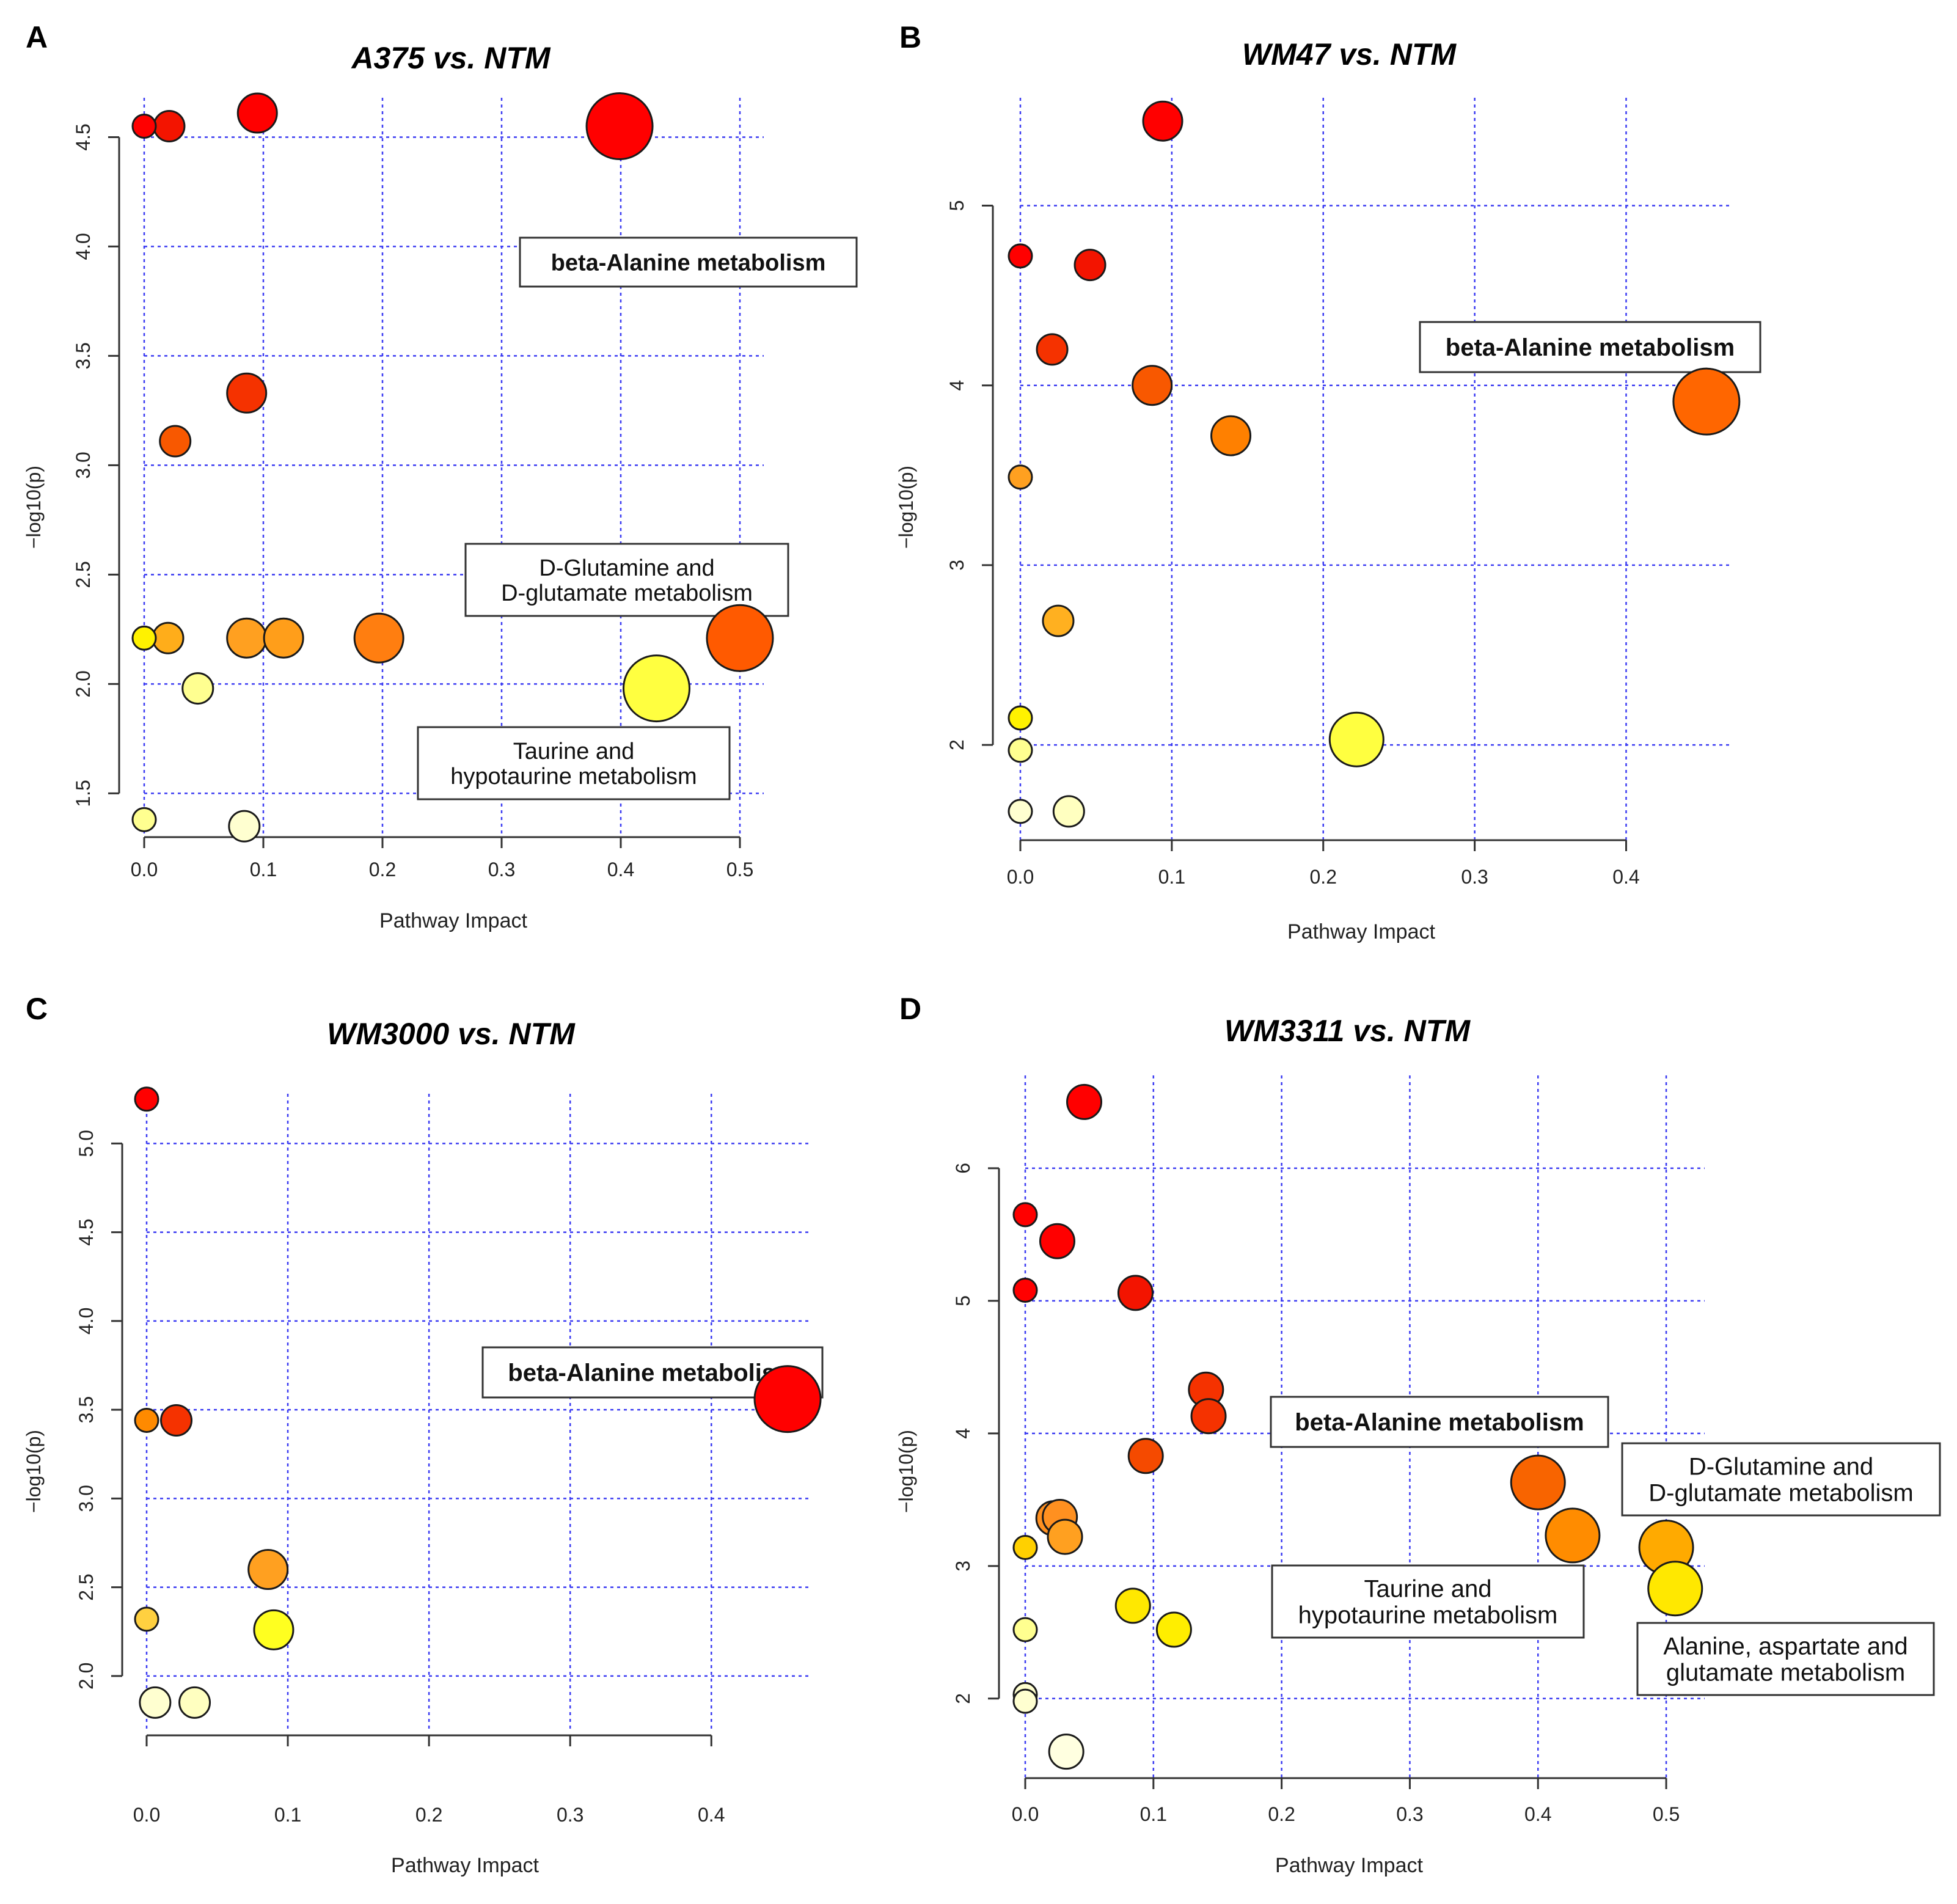 The width and height of the screenshot is (1957, 1904). What do you see at coordinates (450, 58) in the screenshot?
I see `panel-title-a: A375 vs. NTM` at bounding box center [450, 58].